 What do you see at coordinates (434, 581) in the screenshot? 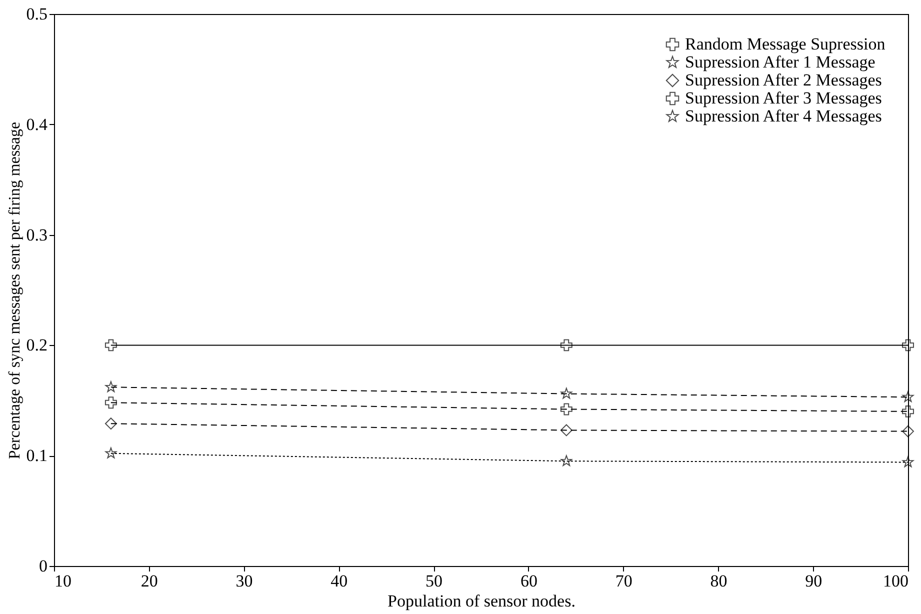
I see `x-tick-label: 50` at bounding box center [434, 581].